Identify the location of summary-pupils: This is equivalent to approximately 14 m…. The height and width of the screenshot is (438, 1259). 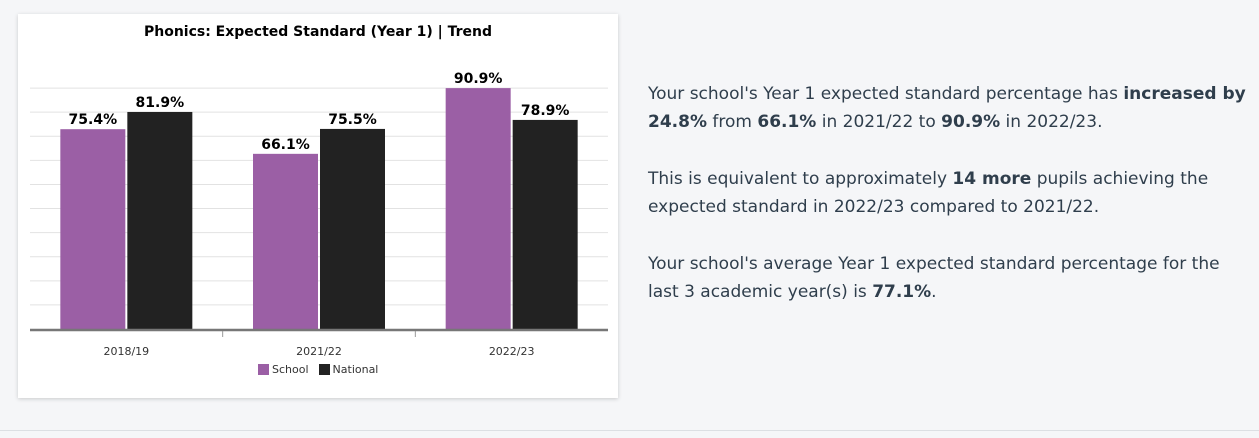
(928, 193).